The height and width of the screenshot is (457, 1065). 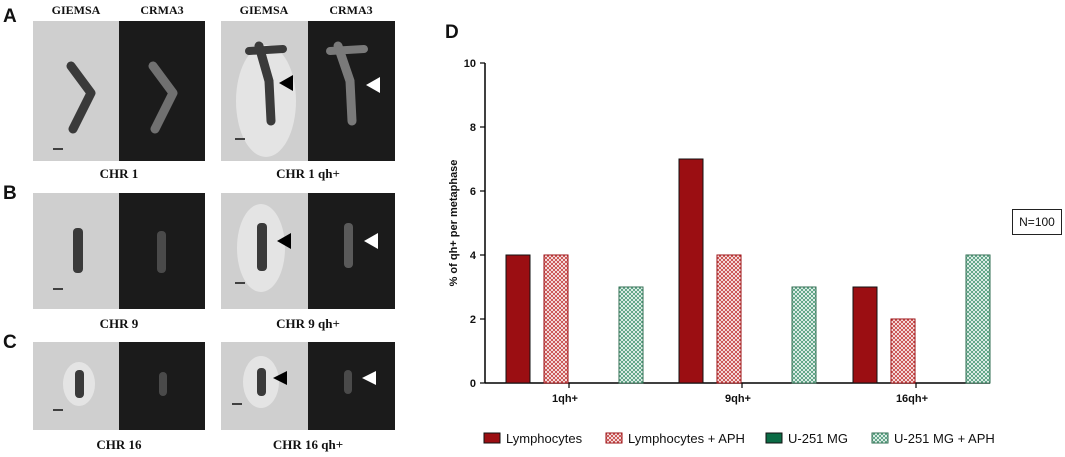 What do you see at coordinates (944, 438) in the screenshot?
I see `legend-label: U-251 MG + APH` at bounding box center [944, 438].